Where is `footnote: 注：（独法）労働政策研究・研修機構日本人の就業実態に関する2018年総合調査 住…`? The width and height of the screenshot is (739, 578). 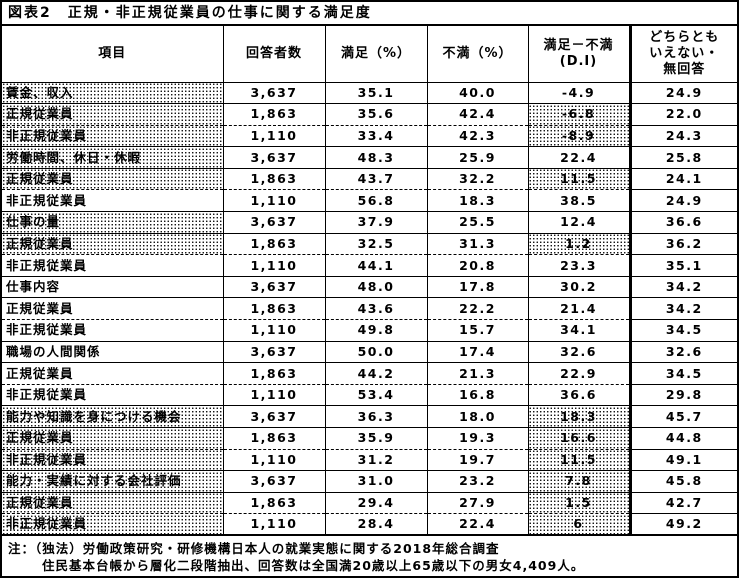
footnote: 注：（独法）労働政策研究・研修機構日本人の就業実態に関する2018年総合調査 住… is located at coordinates (369, 555).